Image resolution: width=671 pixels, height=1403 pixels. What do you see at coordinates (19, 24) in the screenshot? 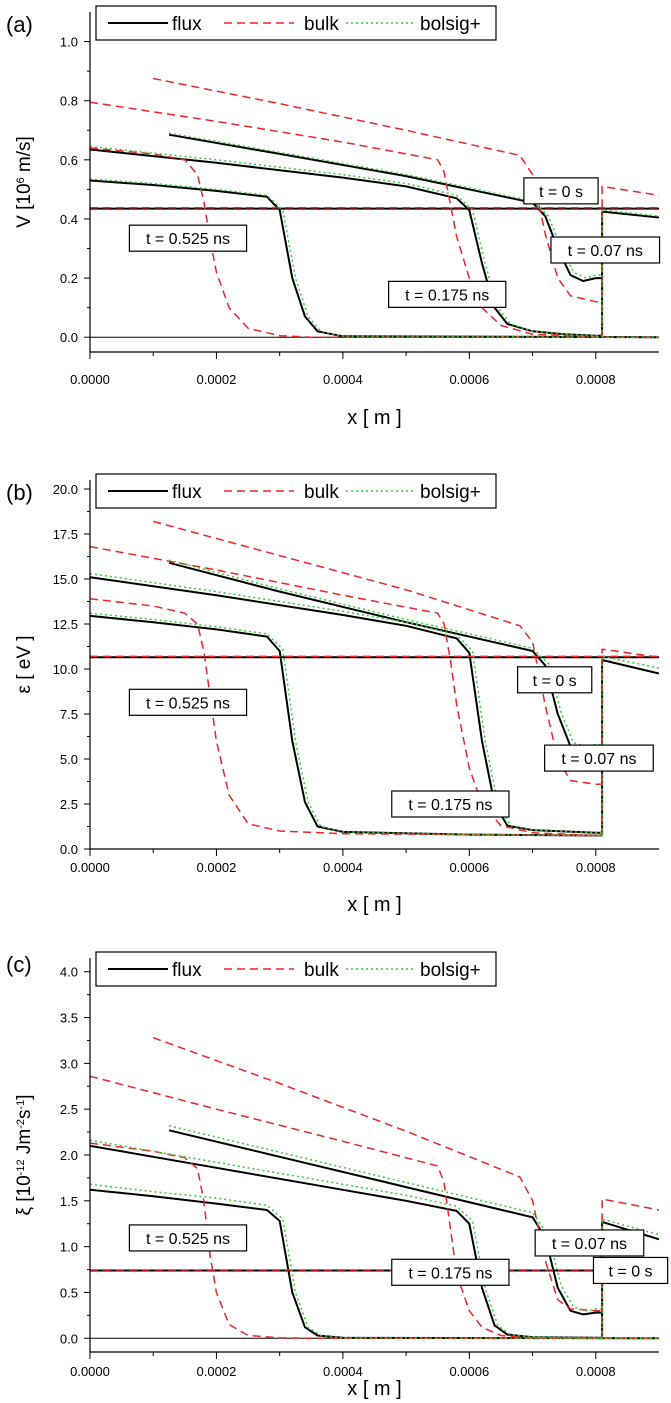
I see `panel-label: (a)` at bounding box center [19, 24].